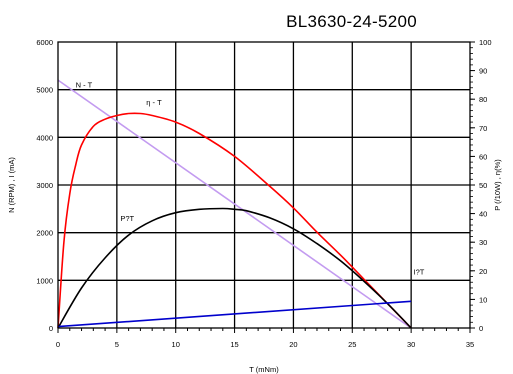  I want to click on series-label: N - T, so click(84, 84).